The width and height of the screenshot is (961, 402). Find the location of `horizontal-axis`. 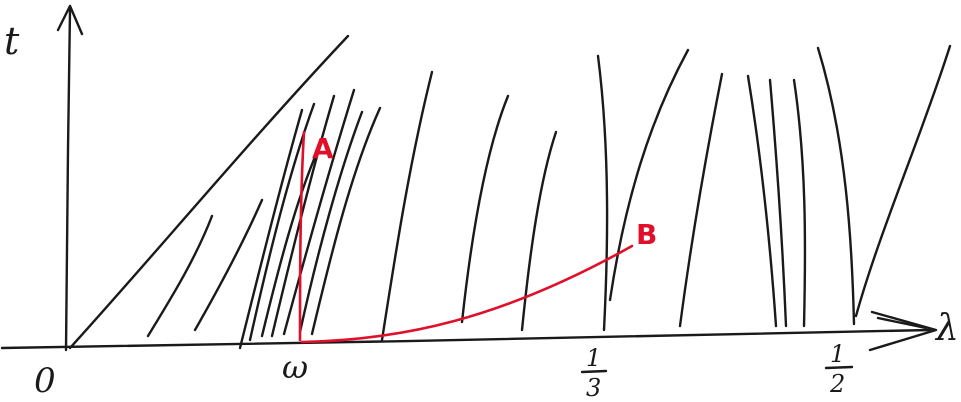

horizontal-axis is located at coordinates (469, 331).